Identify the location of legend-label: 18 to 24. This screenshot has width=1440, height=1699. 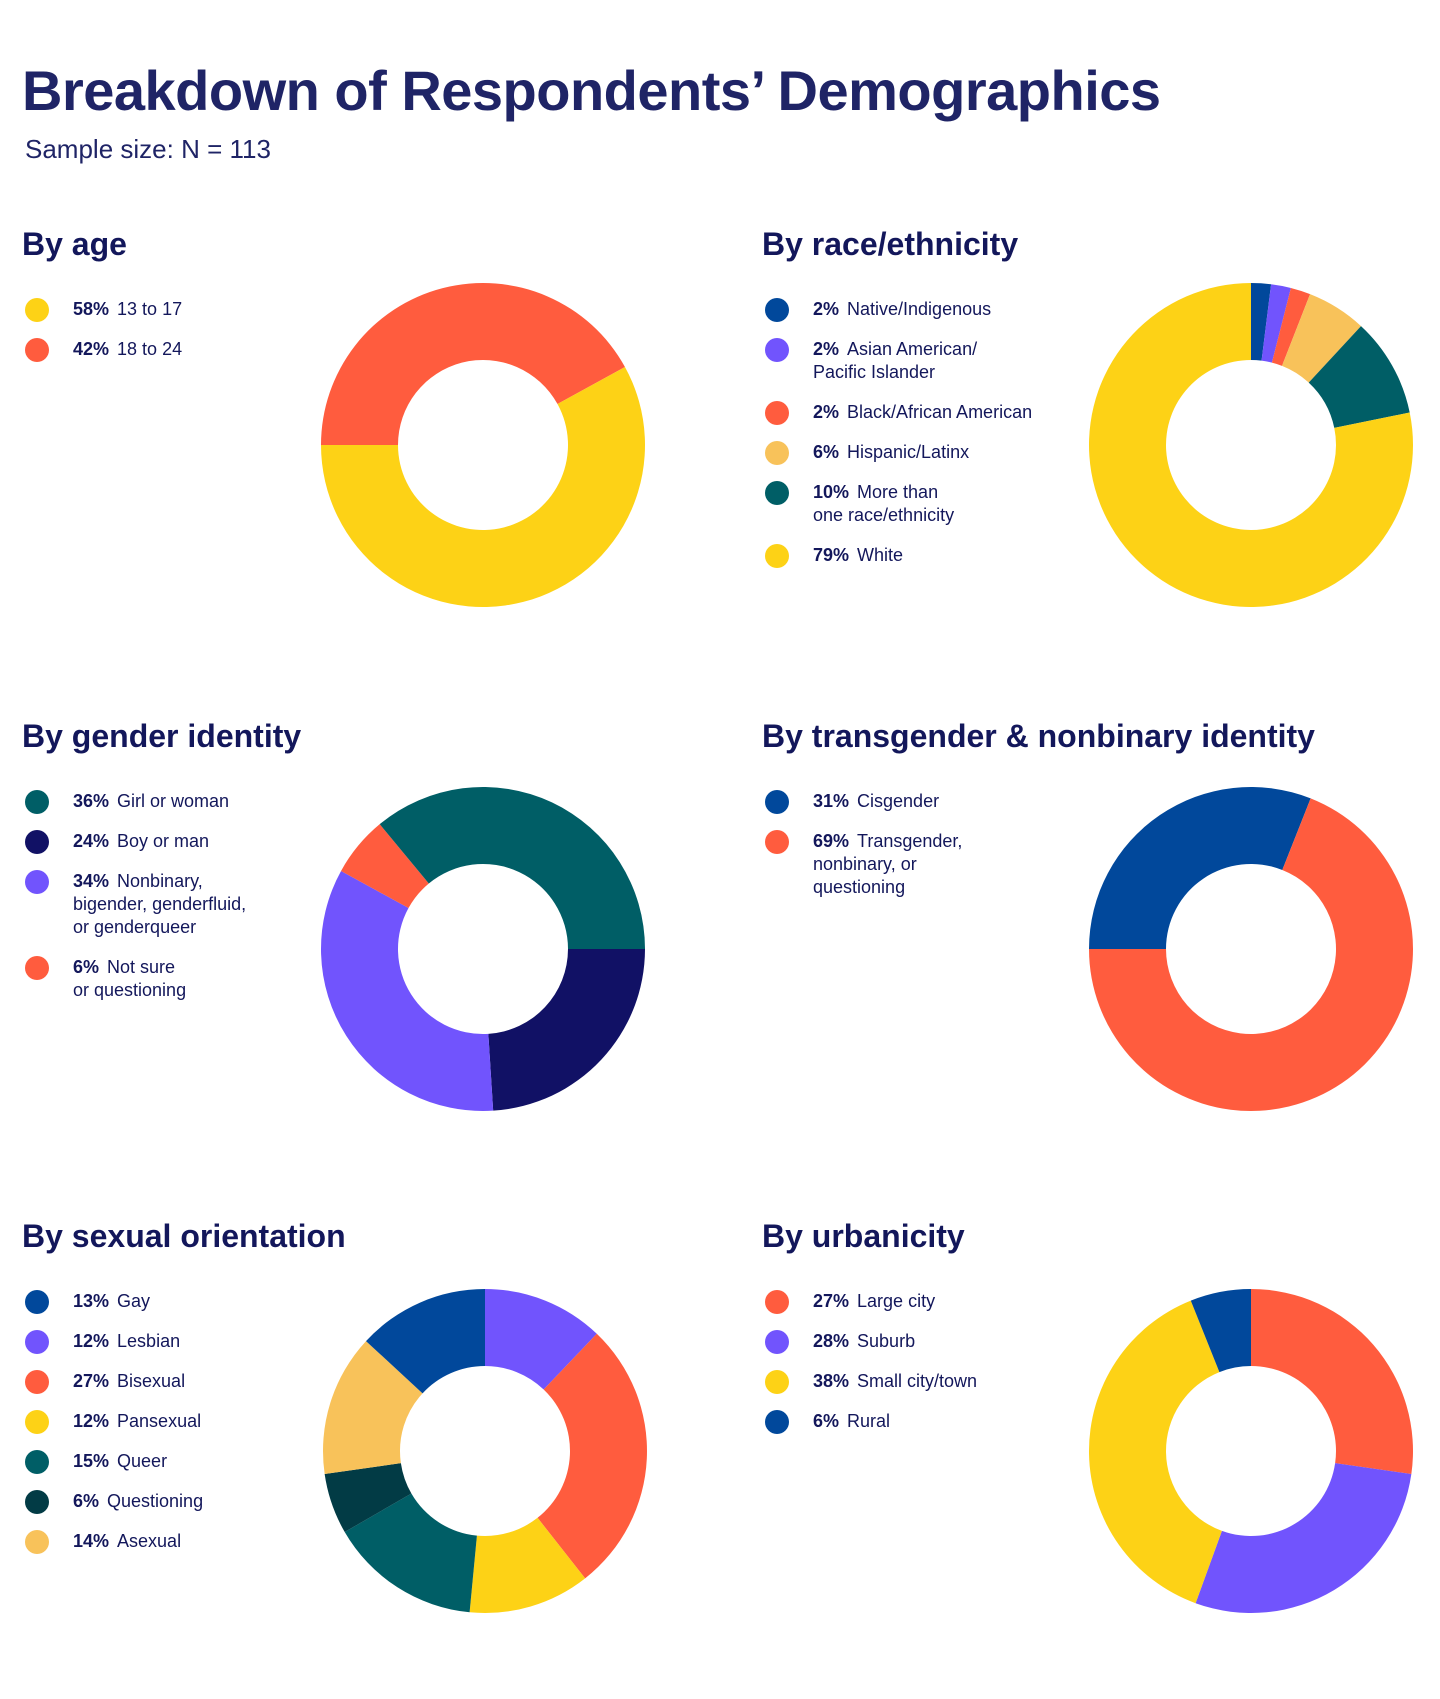
(150, 349).